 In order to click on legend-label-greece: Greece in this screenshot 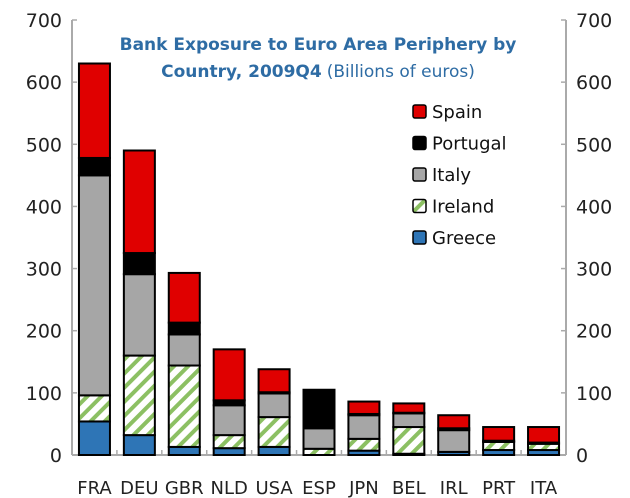, I will do `click(464, 238)`.